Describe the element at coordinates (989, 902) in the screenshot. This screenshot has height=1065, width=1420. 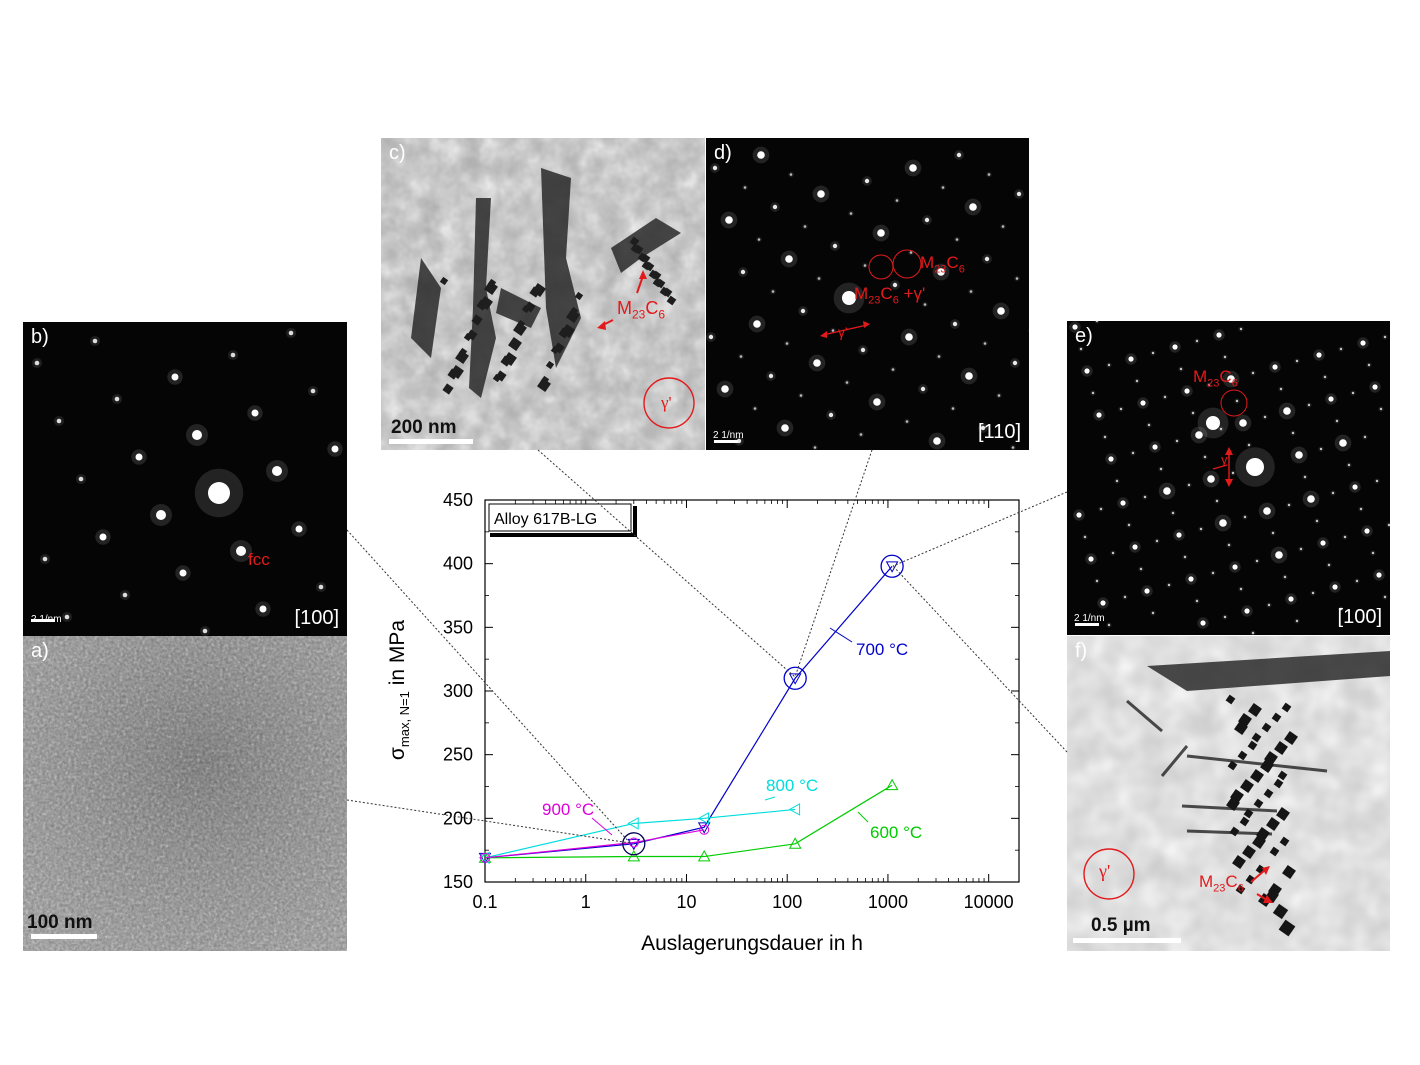
I see `x-tick-label: 10000` at that location.